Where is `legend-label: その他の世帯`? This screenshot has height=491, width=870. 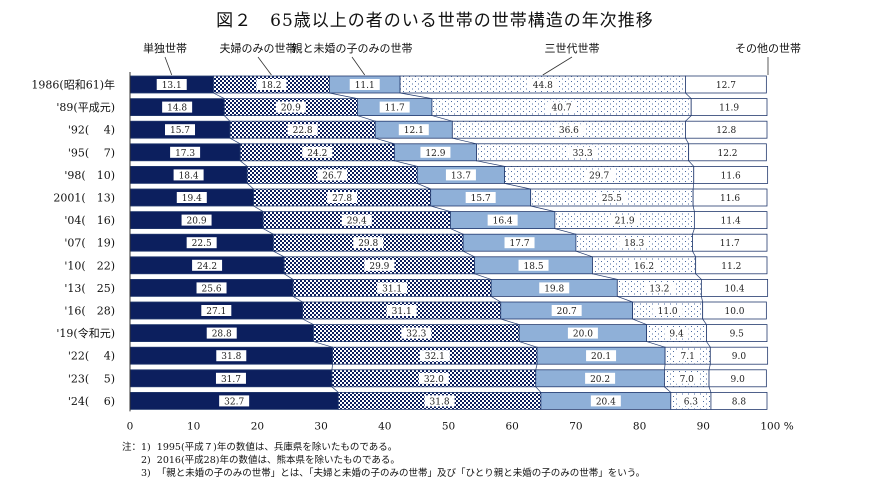
legend-label: その他の世帯 is located at coordinates (768, 48).